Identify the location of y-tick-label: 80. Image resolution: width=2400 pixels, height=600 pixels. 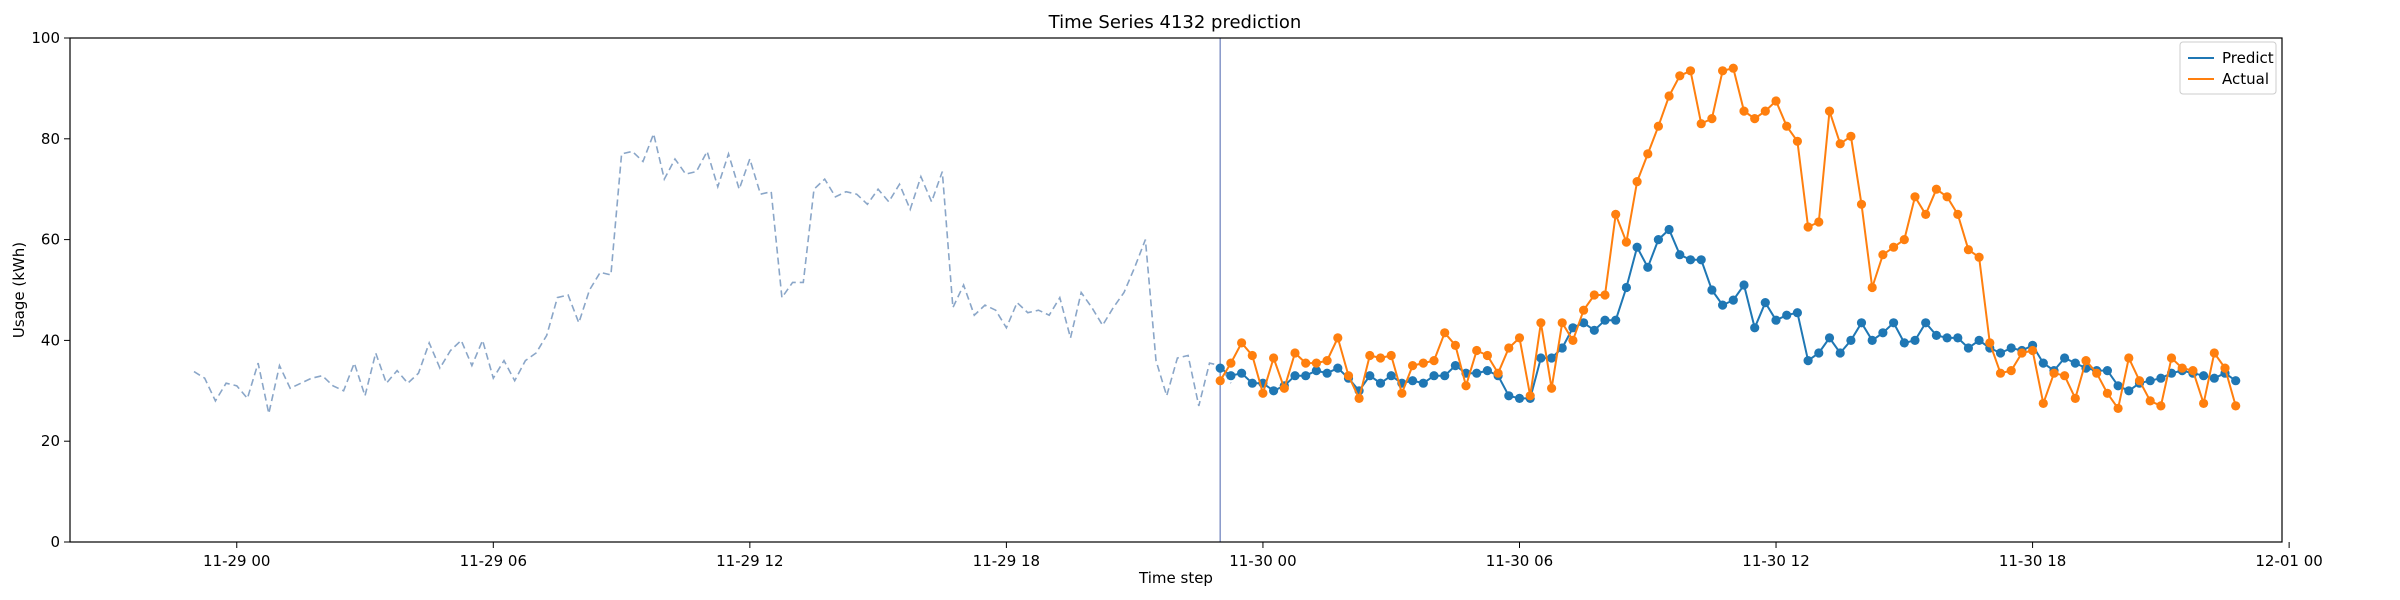
(50, 139).